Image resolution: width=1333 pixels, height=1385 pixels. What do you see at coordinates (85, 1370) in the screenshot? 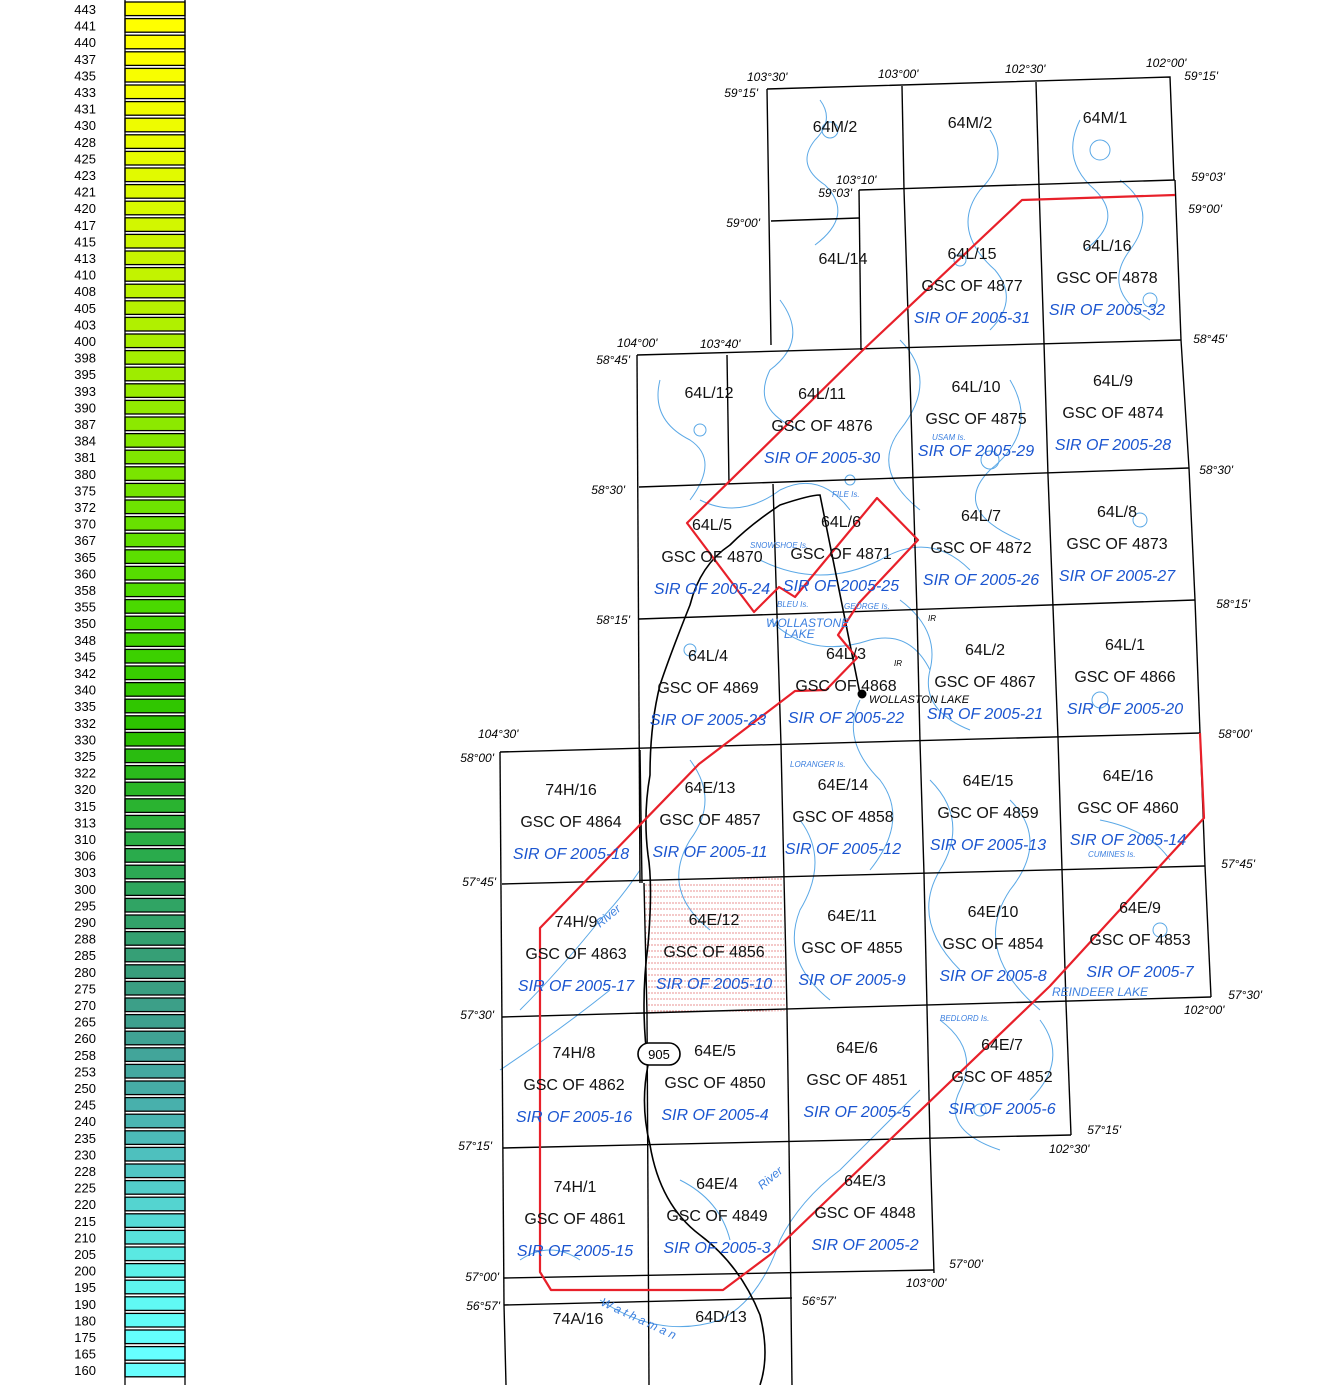
I see `colour-scale-value: 160` at bounding box center [85, 1370].